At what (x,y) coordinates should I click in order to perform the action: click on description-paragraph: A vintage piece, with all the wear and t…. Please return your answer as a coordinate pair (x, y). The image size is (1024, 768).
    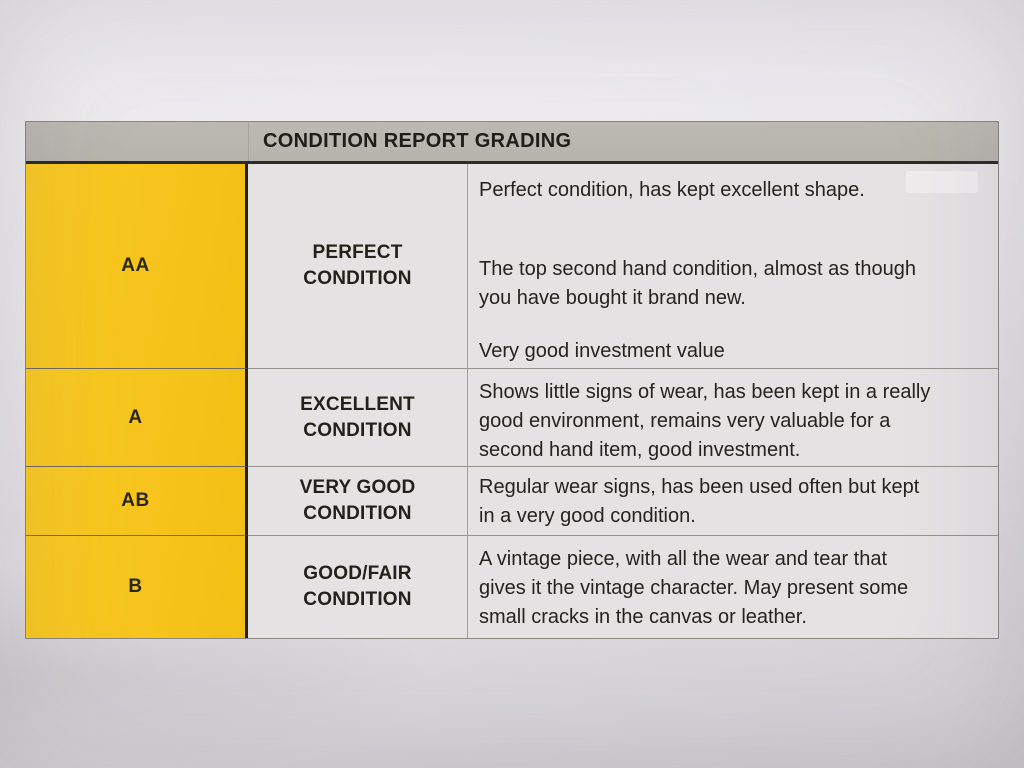
    Looking at the image, I should click on (726, 588).